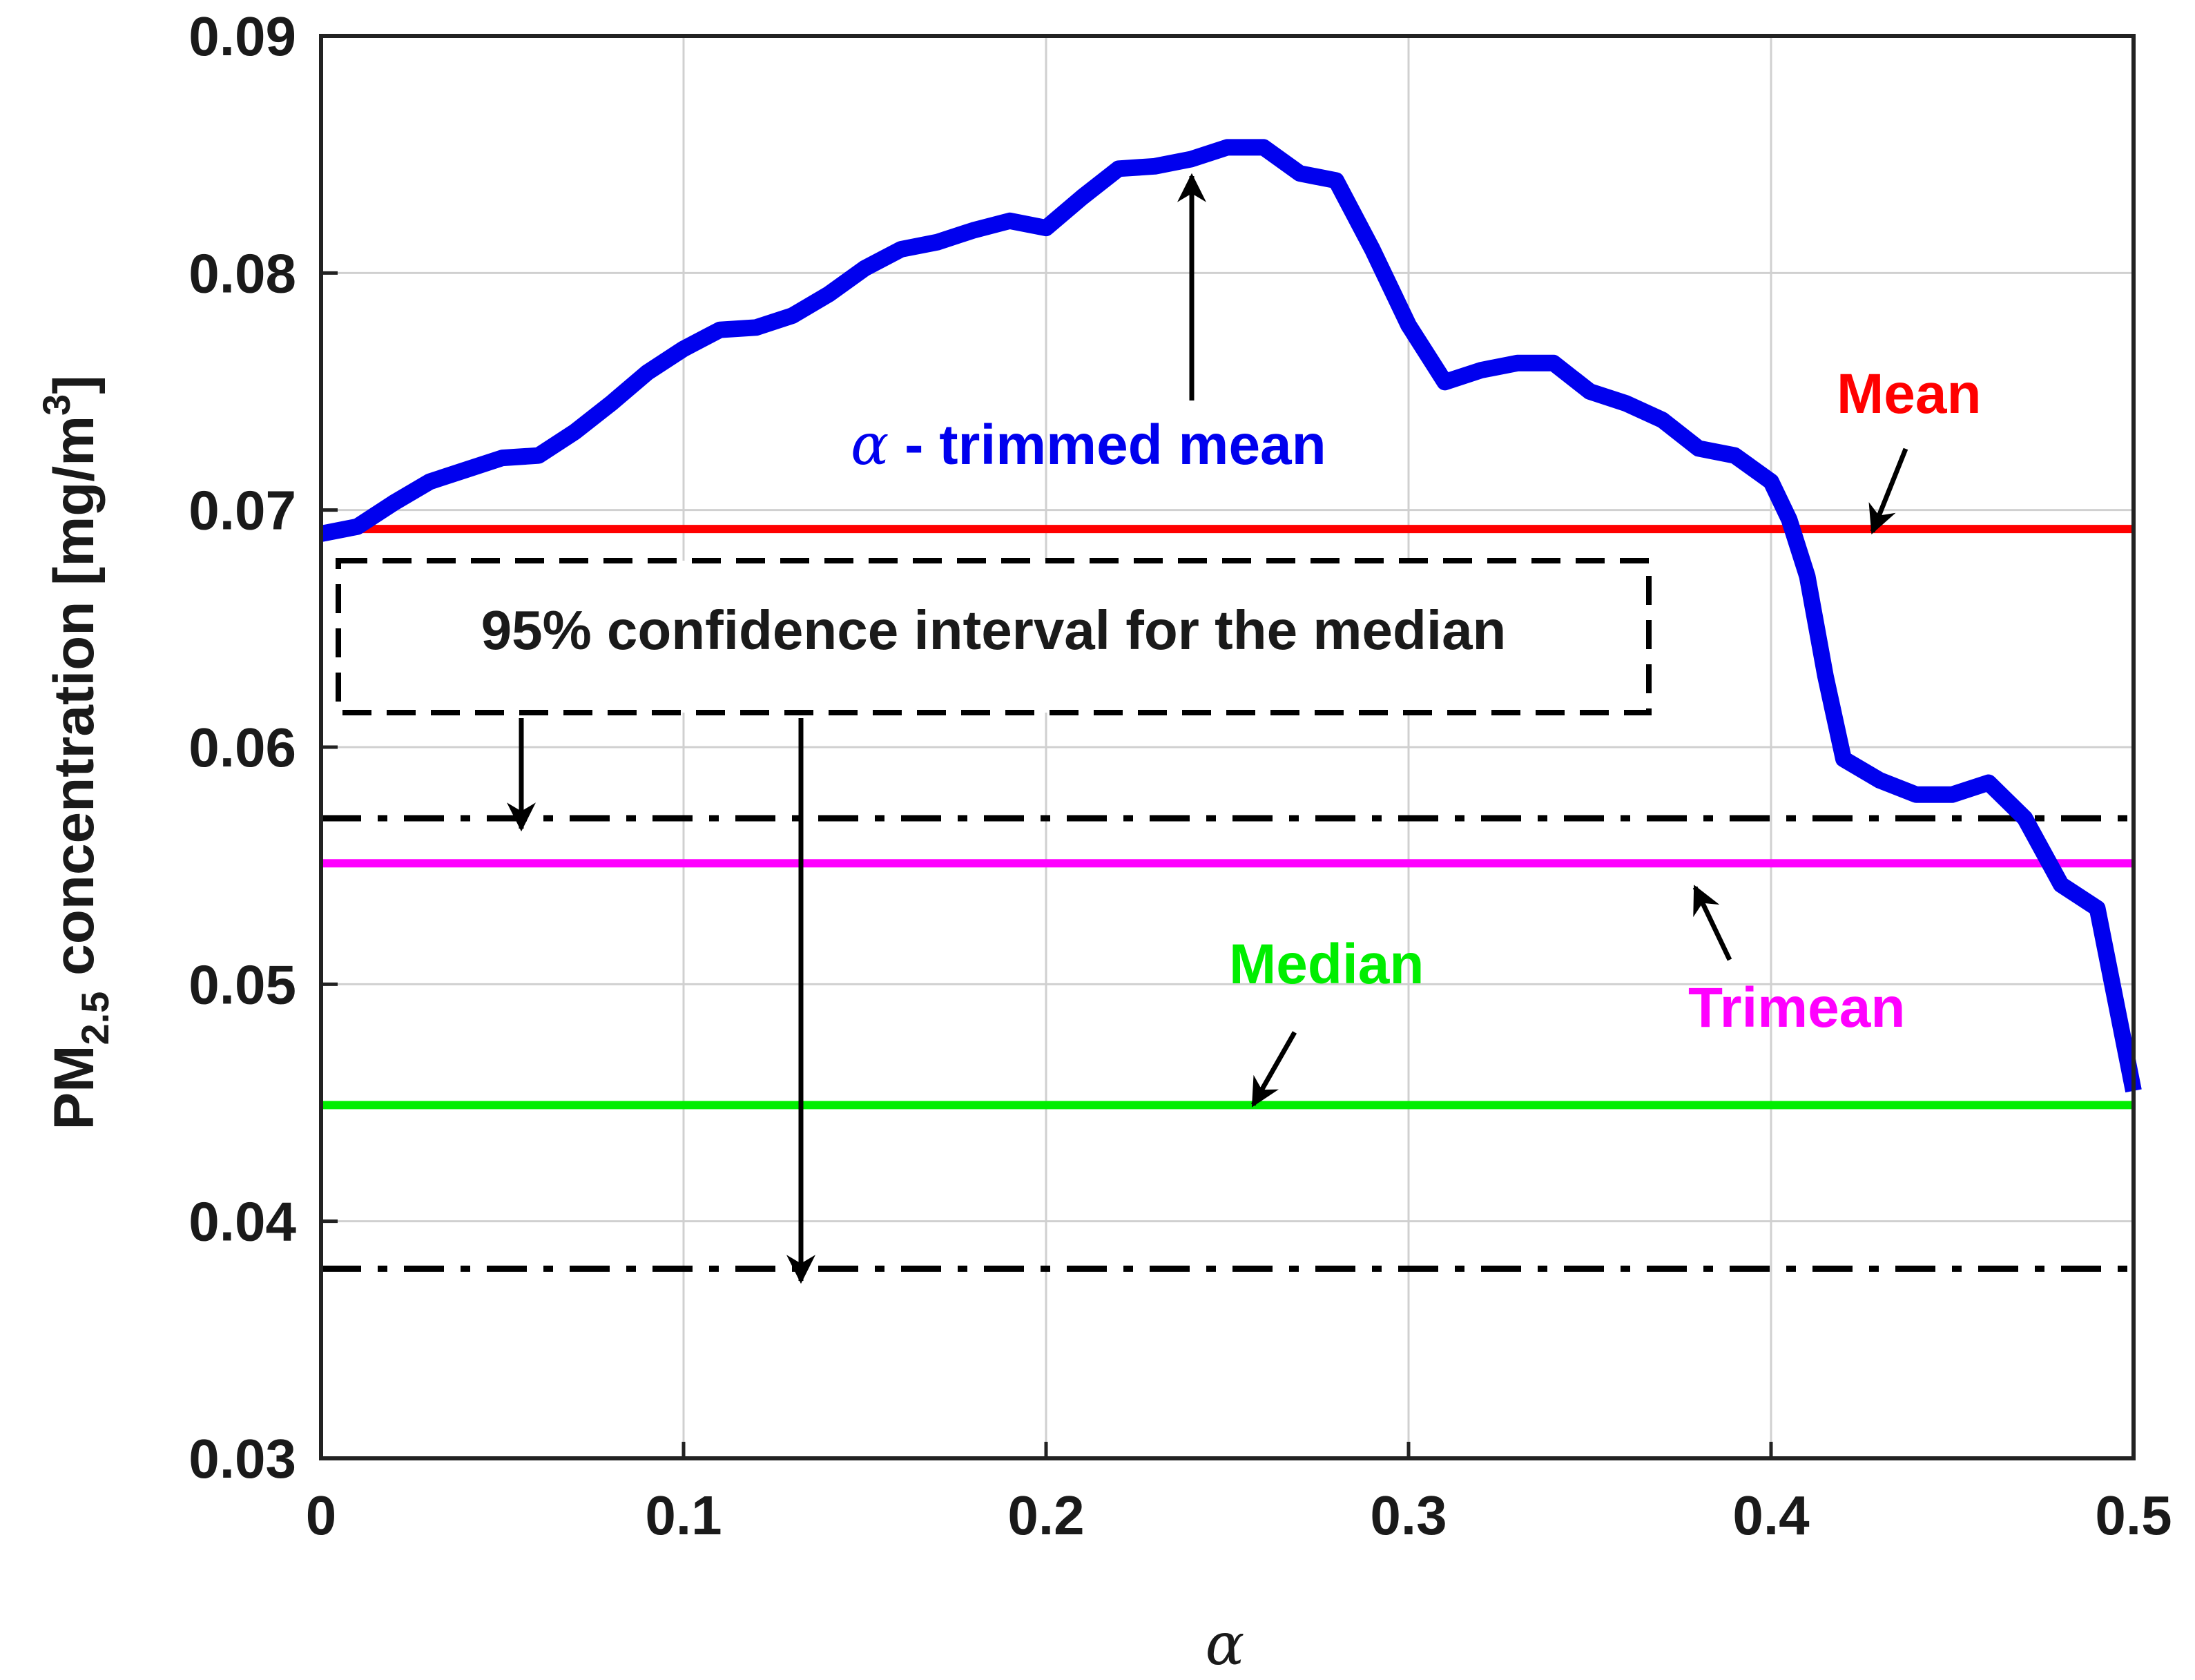 The width and height of the screenshot is (2195, 1680). I want to click on ci-box, so click(994, 636).